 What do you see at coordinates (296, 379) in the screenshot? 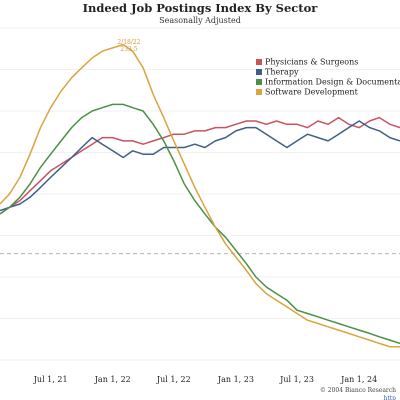
I see `x-tick-label: Jul 1, 23` at bounding box center [296, 379].